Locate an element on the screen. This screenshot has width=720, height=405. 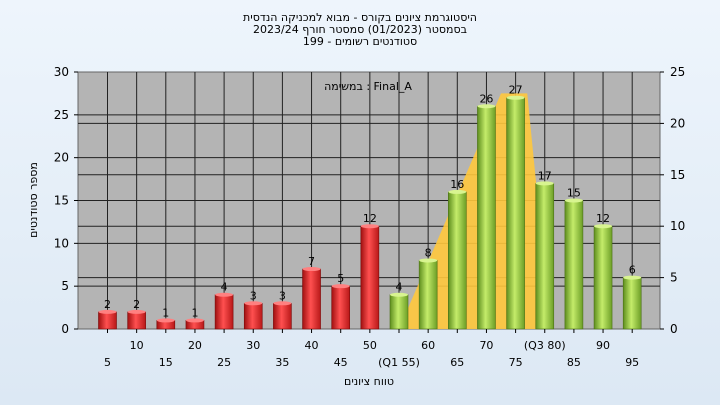
y-tick-label: 10 is located at coordinates (61, 243).